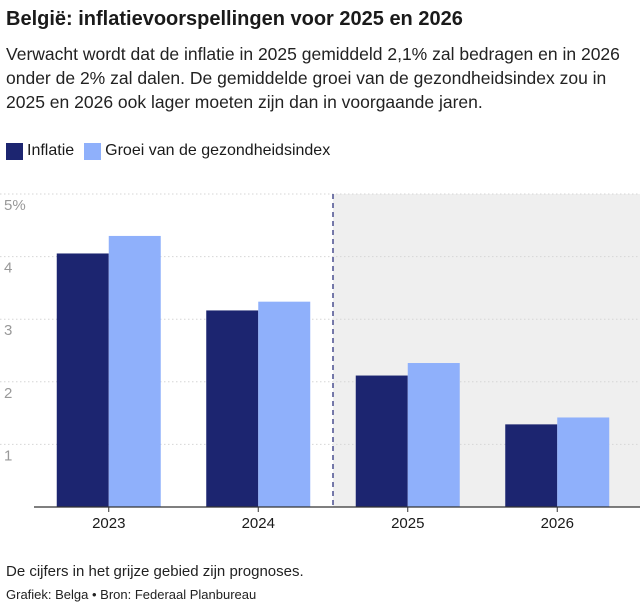 This screenshot has width=640, height=610. I want to click on x-tick-label: 2024, so click(258, 523).